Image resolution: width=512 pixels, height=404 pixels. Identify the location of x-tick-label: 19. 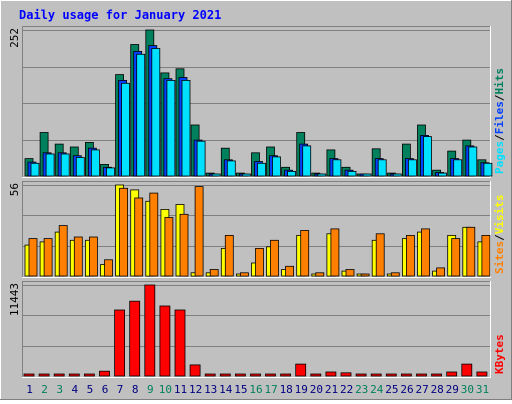
(301, 389).